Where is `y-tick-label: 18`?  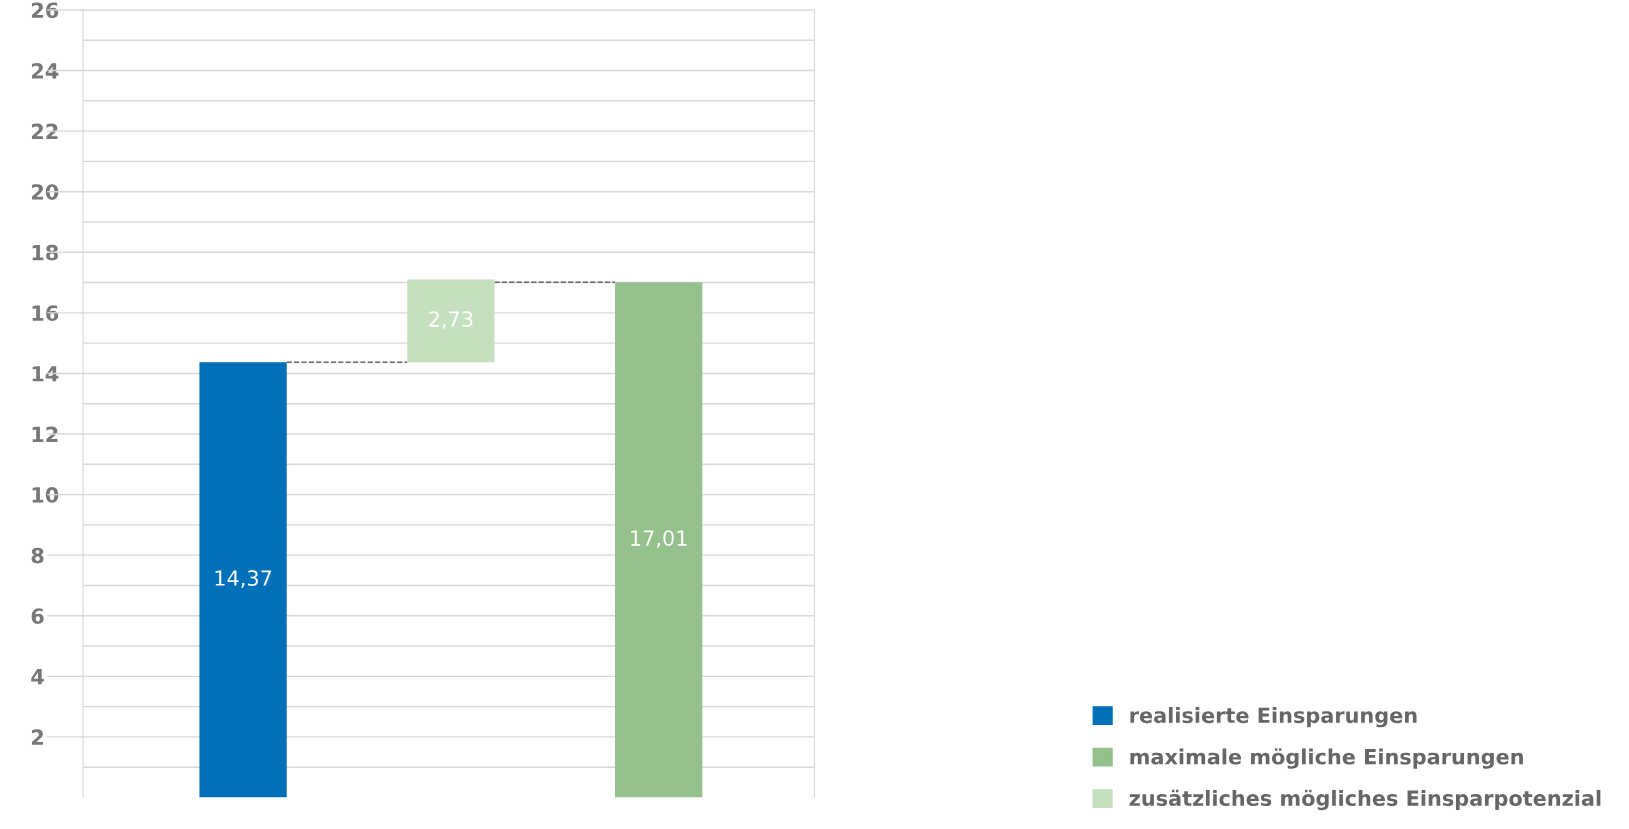
y-tick-label: 18 is located at coordinates (45, 252).